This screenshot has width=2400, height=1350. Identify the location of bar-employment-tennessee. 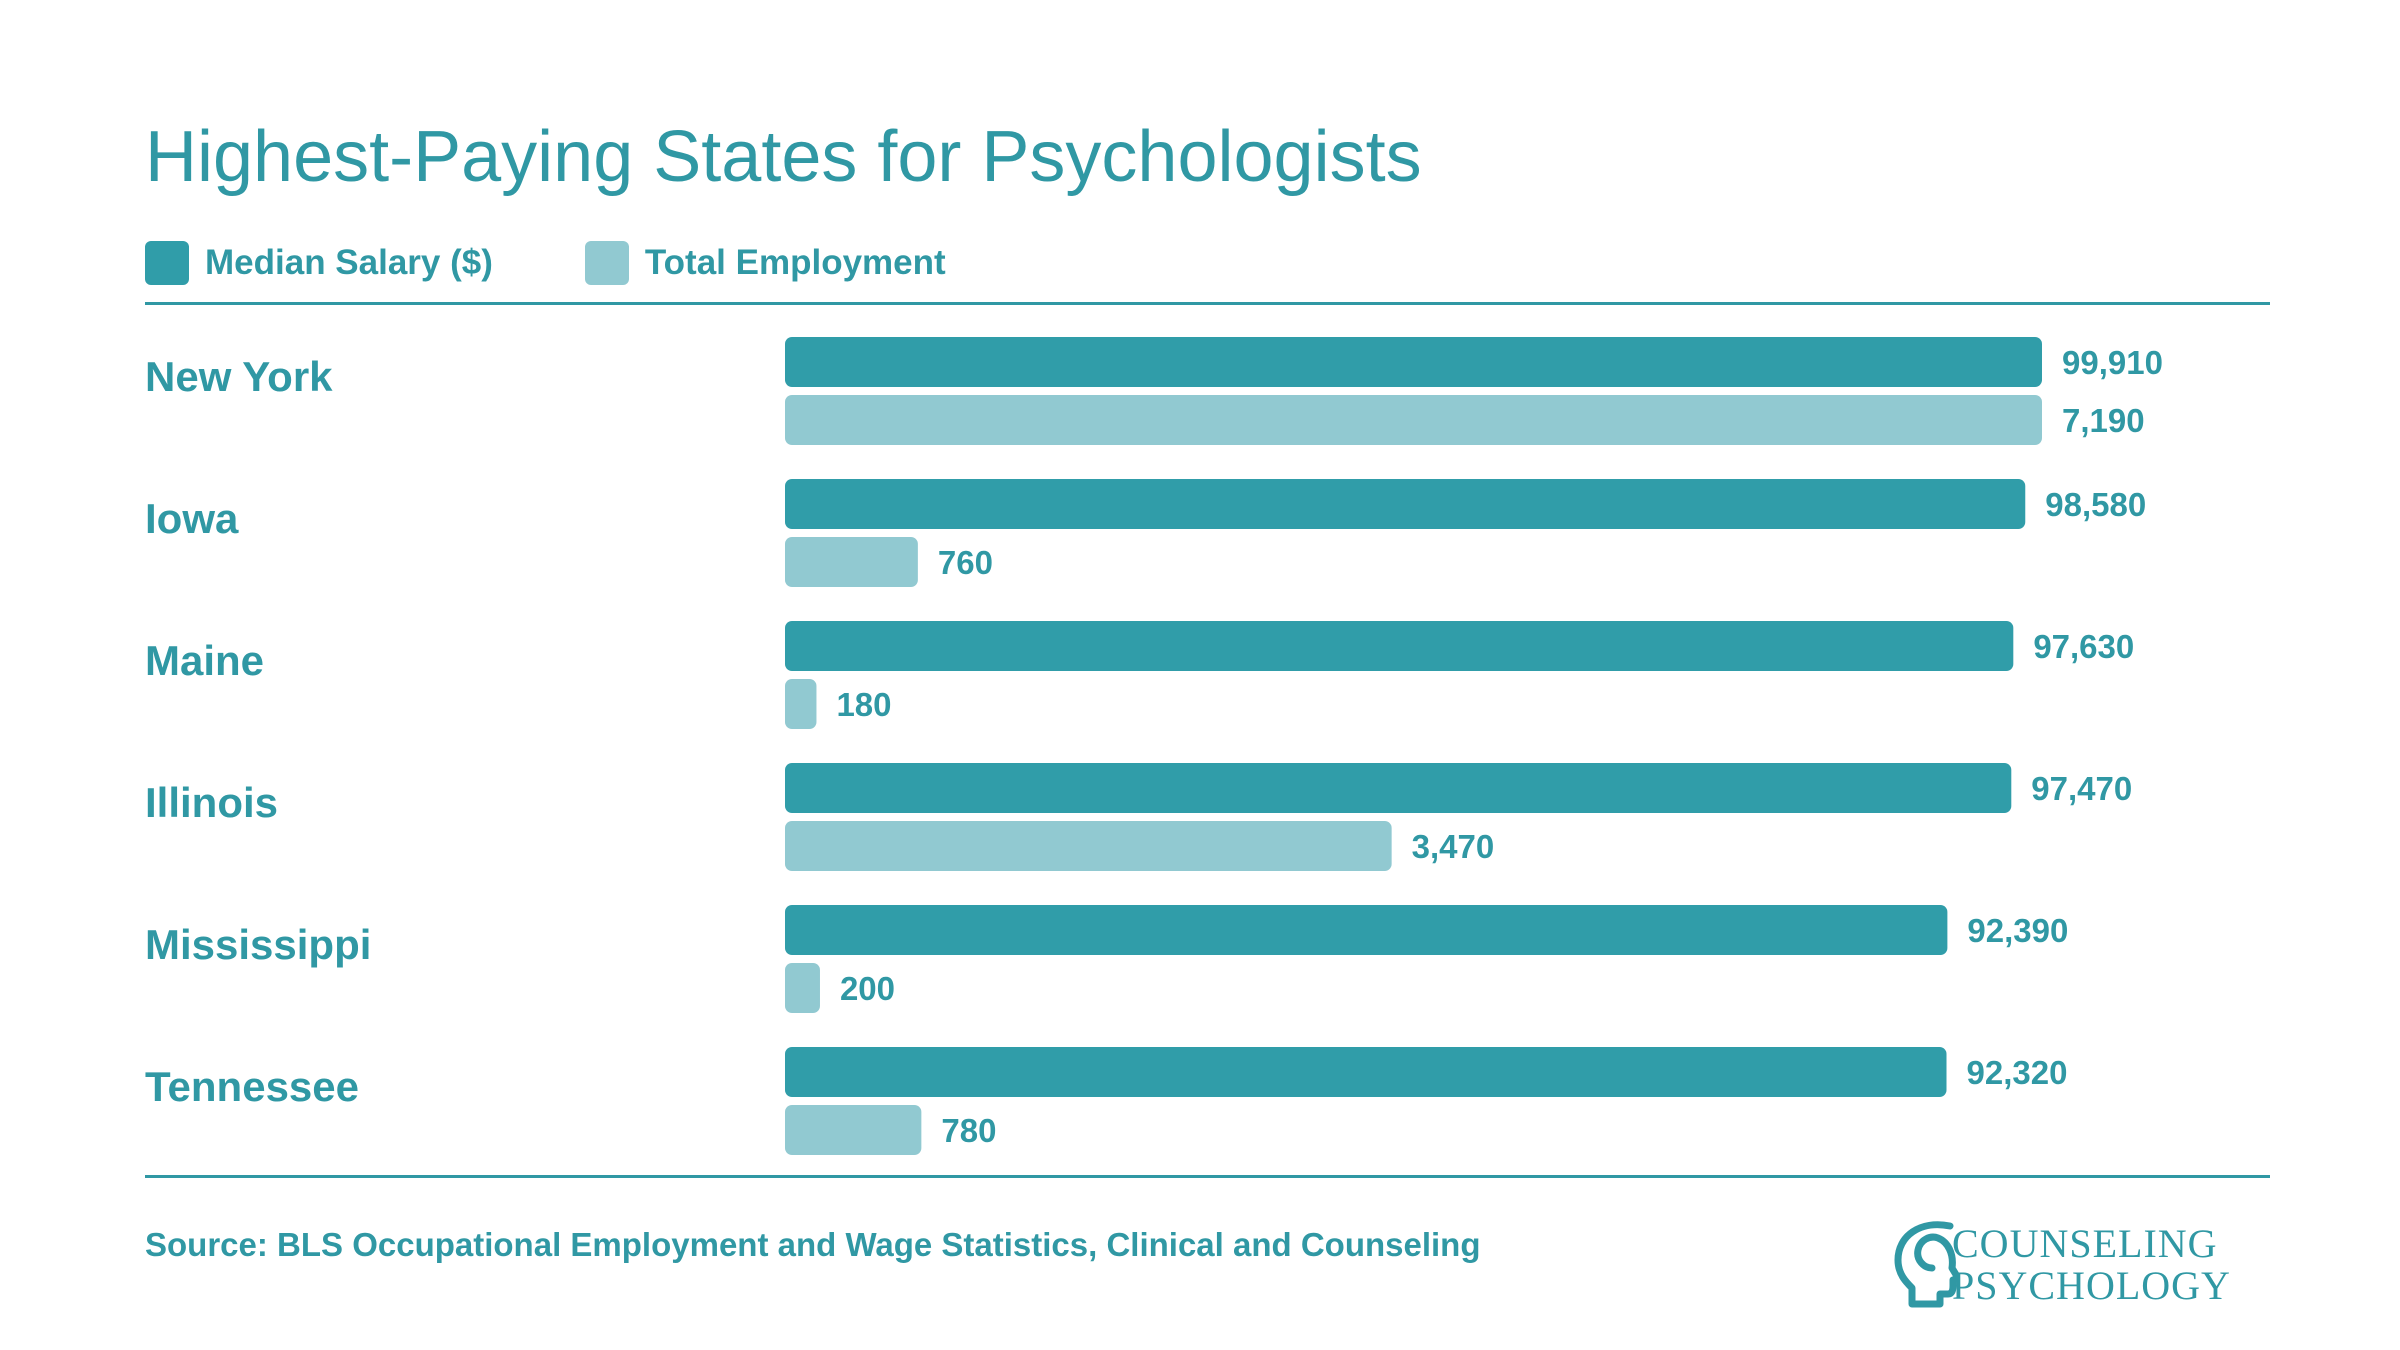
(853, 1130).